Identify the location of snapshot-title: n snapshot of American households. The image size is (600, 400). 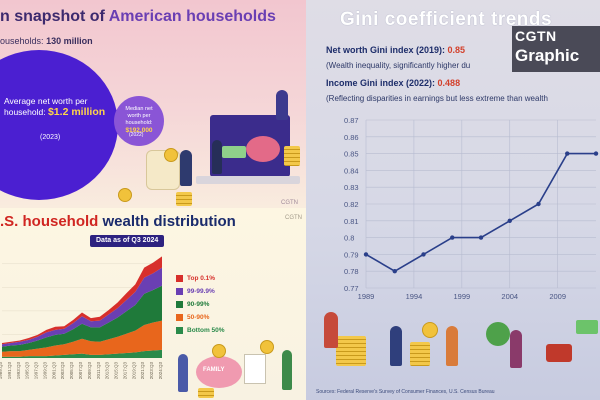
(138, 17).